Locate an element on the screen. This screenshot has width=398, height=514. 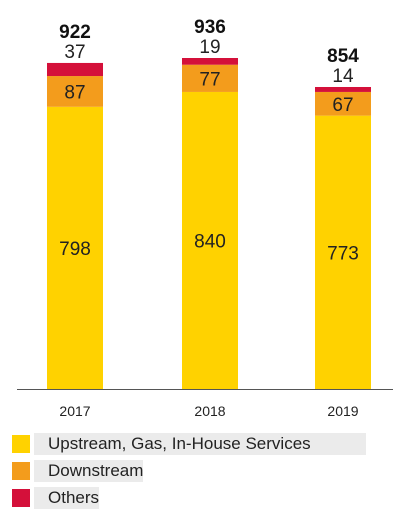
legend-item-downstream: Downstream is located at coordinates (200, 471).